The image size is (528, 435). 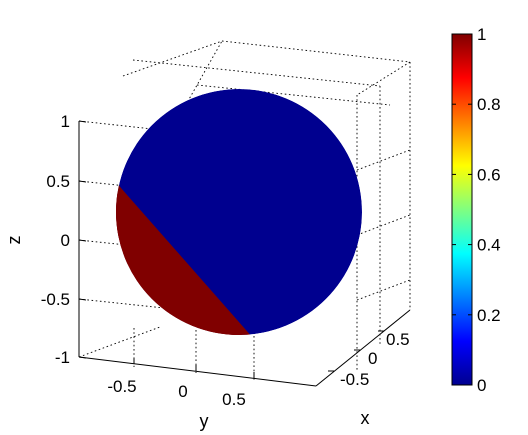 I want to click on z-tick-label: 1, so click(x=65, y=121).